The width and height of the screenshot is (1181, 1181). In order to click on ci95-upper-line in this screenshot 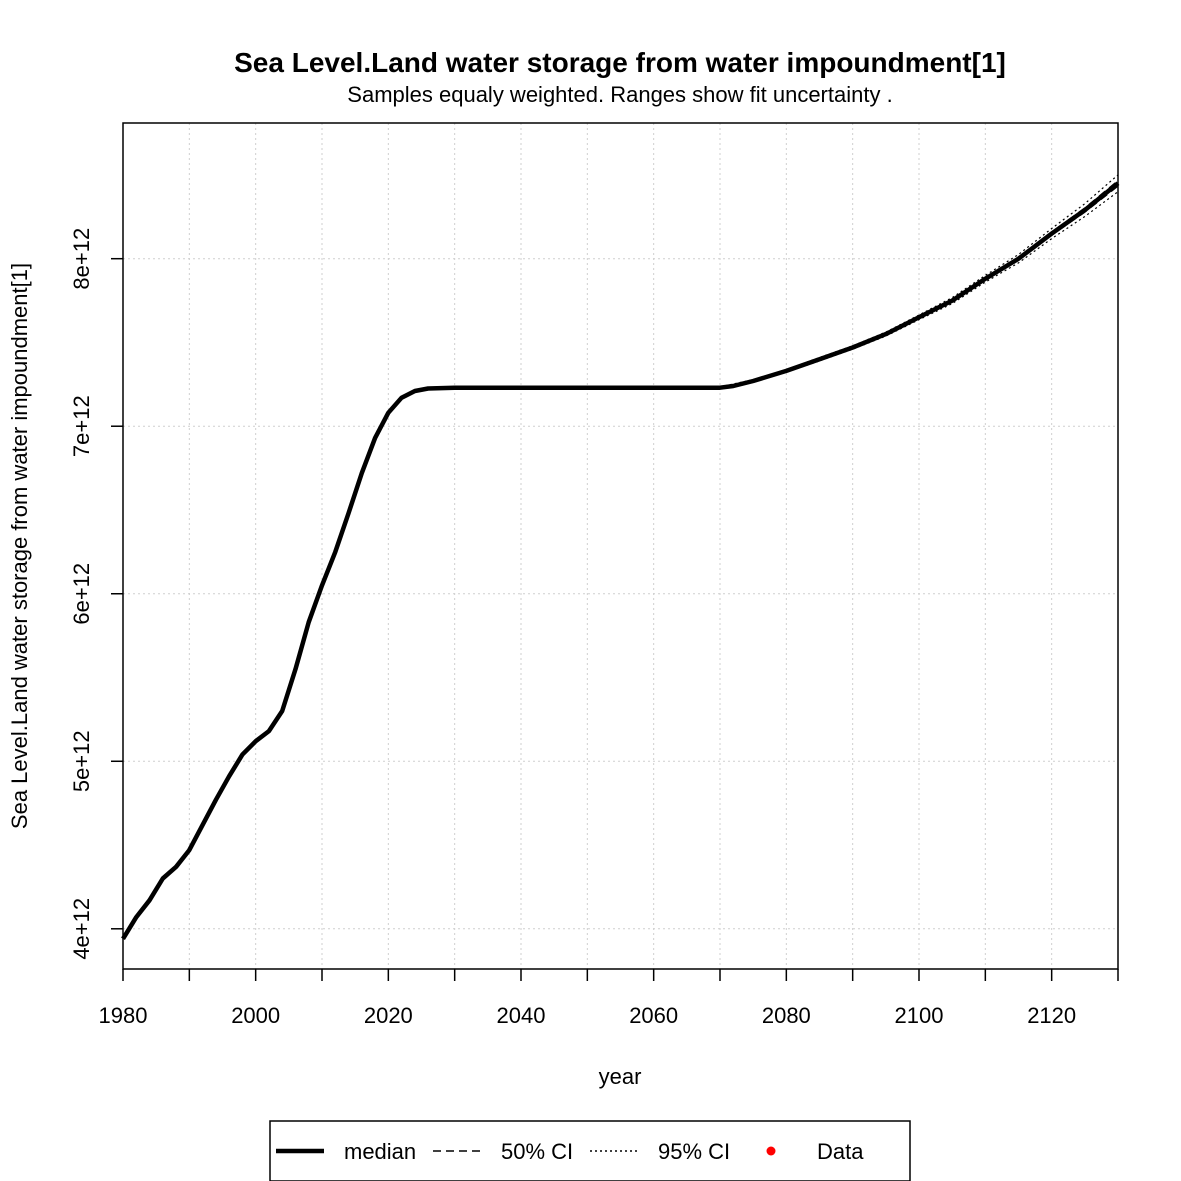, I will do `click(919, 281)`.